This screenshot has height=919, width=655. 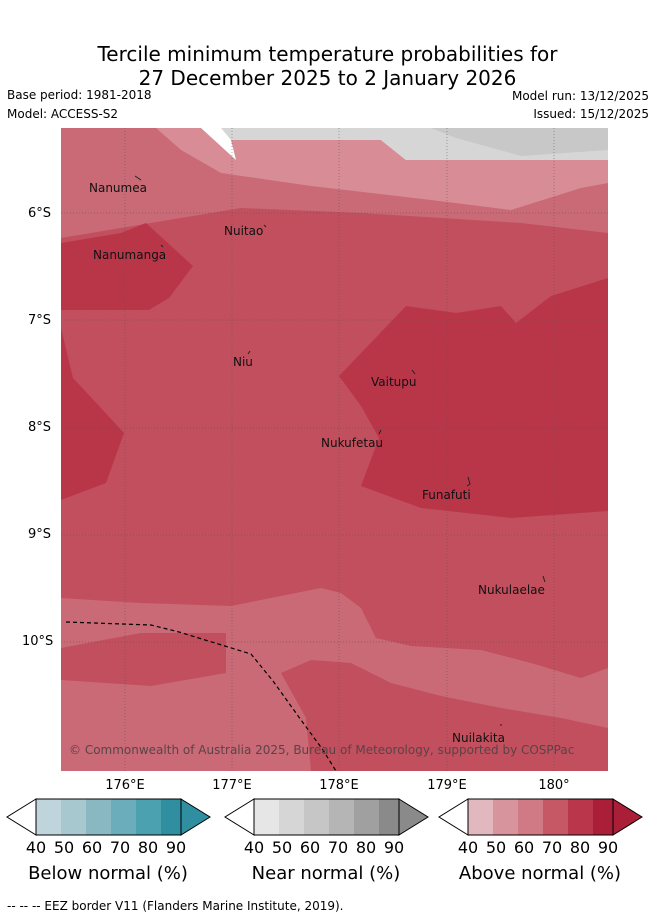 I want to click on lon-label-179e: 179°E, so click(x=447, y=785).